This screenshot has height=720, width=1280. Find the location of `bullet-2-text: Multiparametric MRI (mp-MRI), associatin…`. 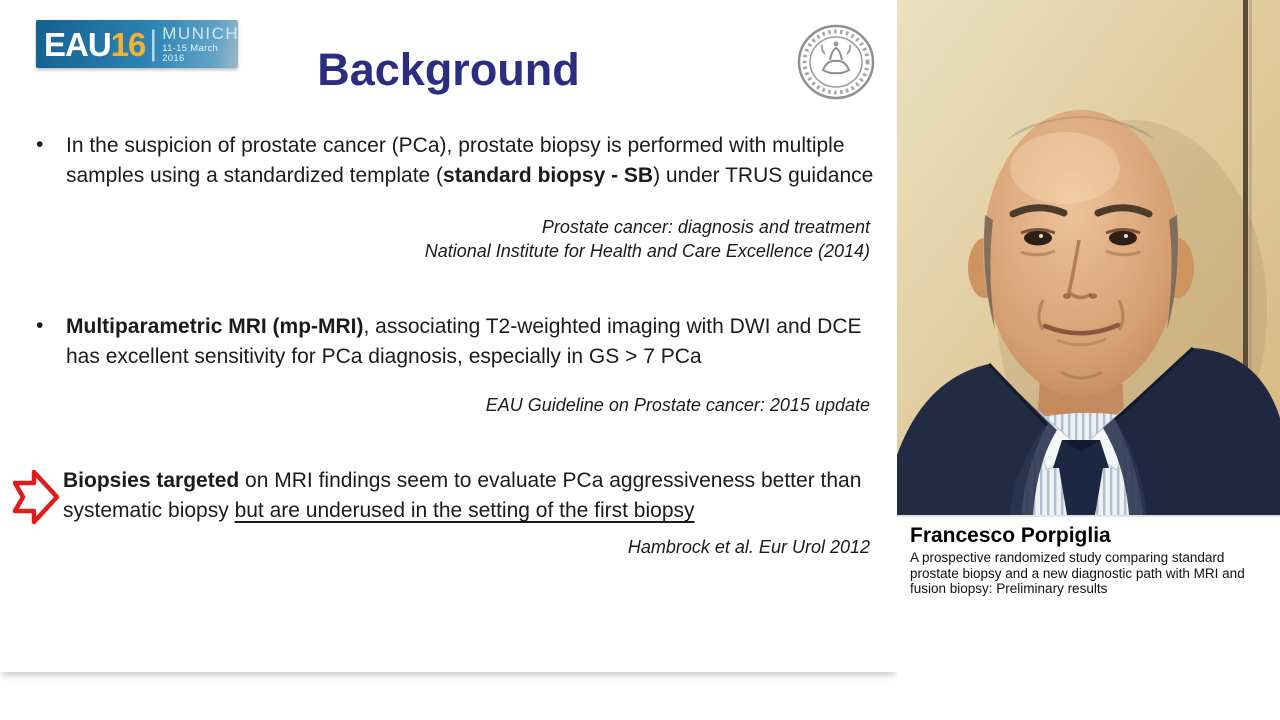

bullet-2-text: Multiparametric MRI (mp-MRI), associatin… is located at coordinates (464, 341).